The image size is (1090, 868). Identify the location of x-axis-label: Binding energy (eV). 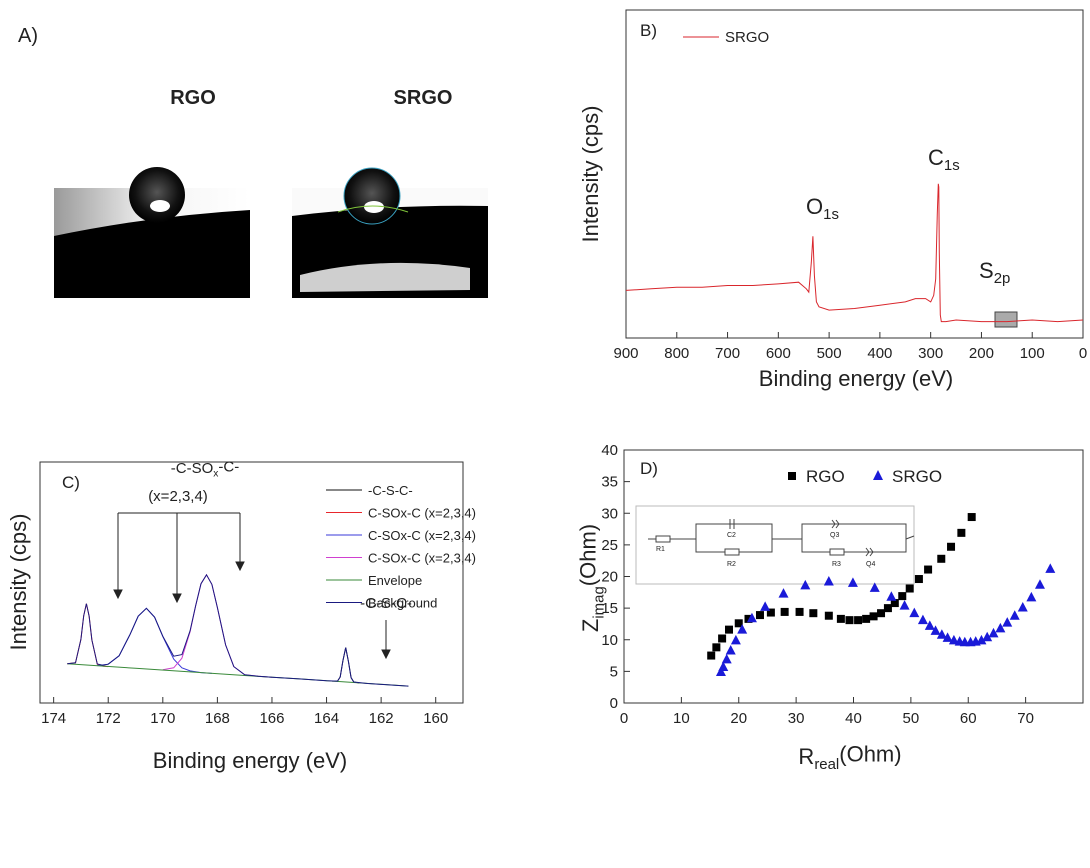
(856, 378).